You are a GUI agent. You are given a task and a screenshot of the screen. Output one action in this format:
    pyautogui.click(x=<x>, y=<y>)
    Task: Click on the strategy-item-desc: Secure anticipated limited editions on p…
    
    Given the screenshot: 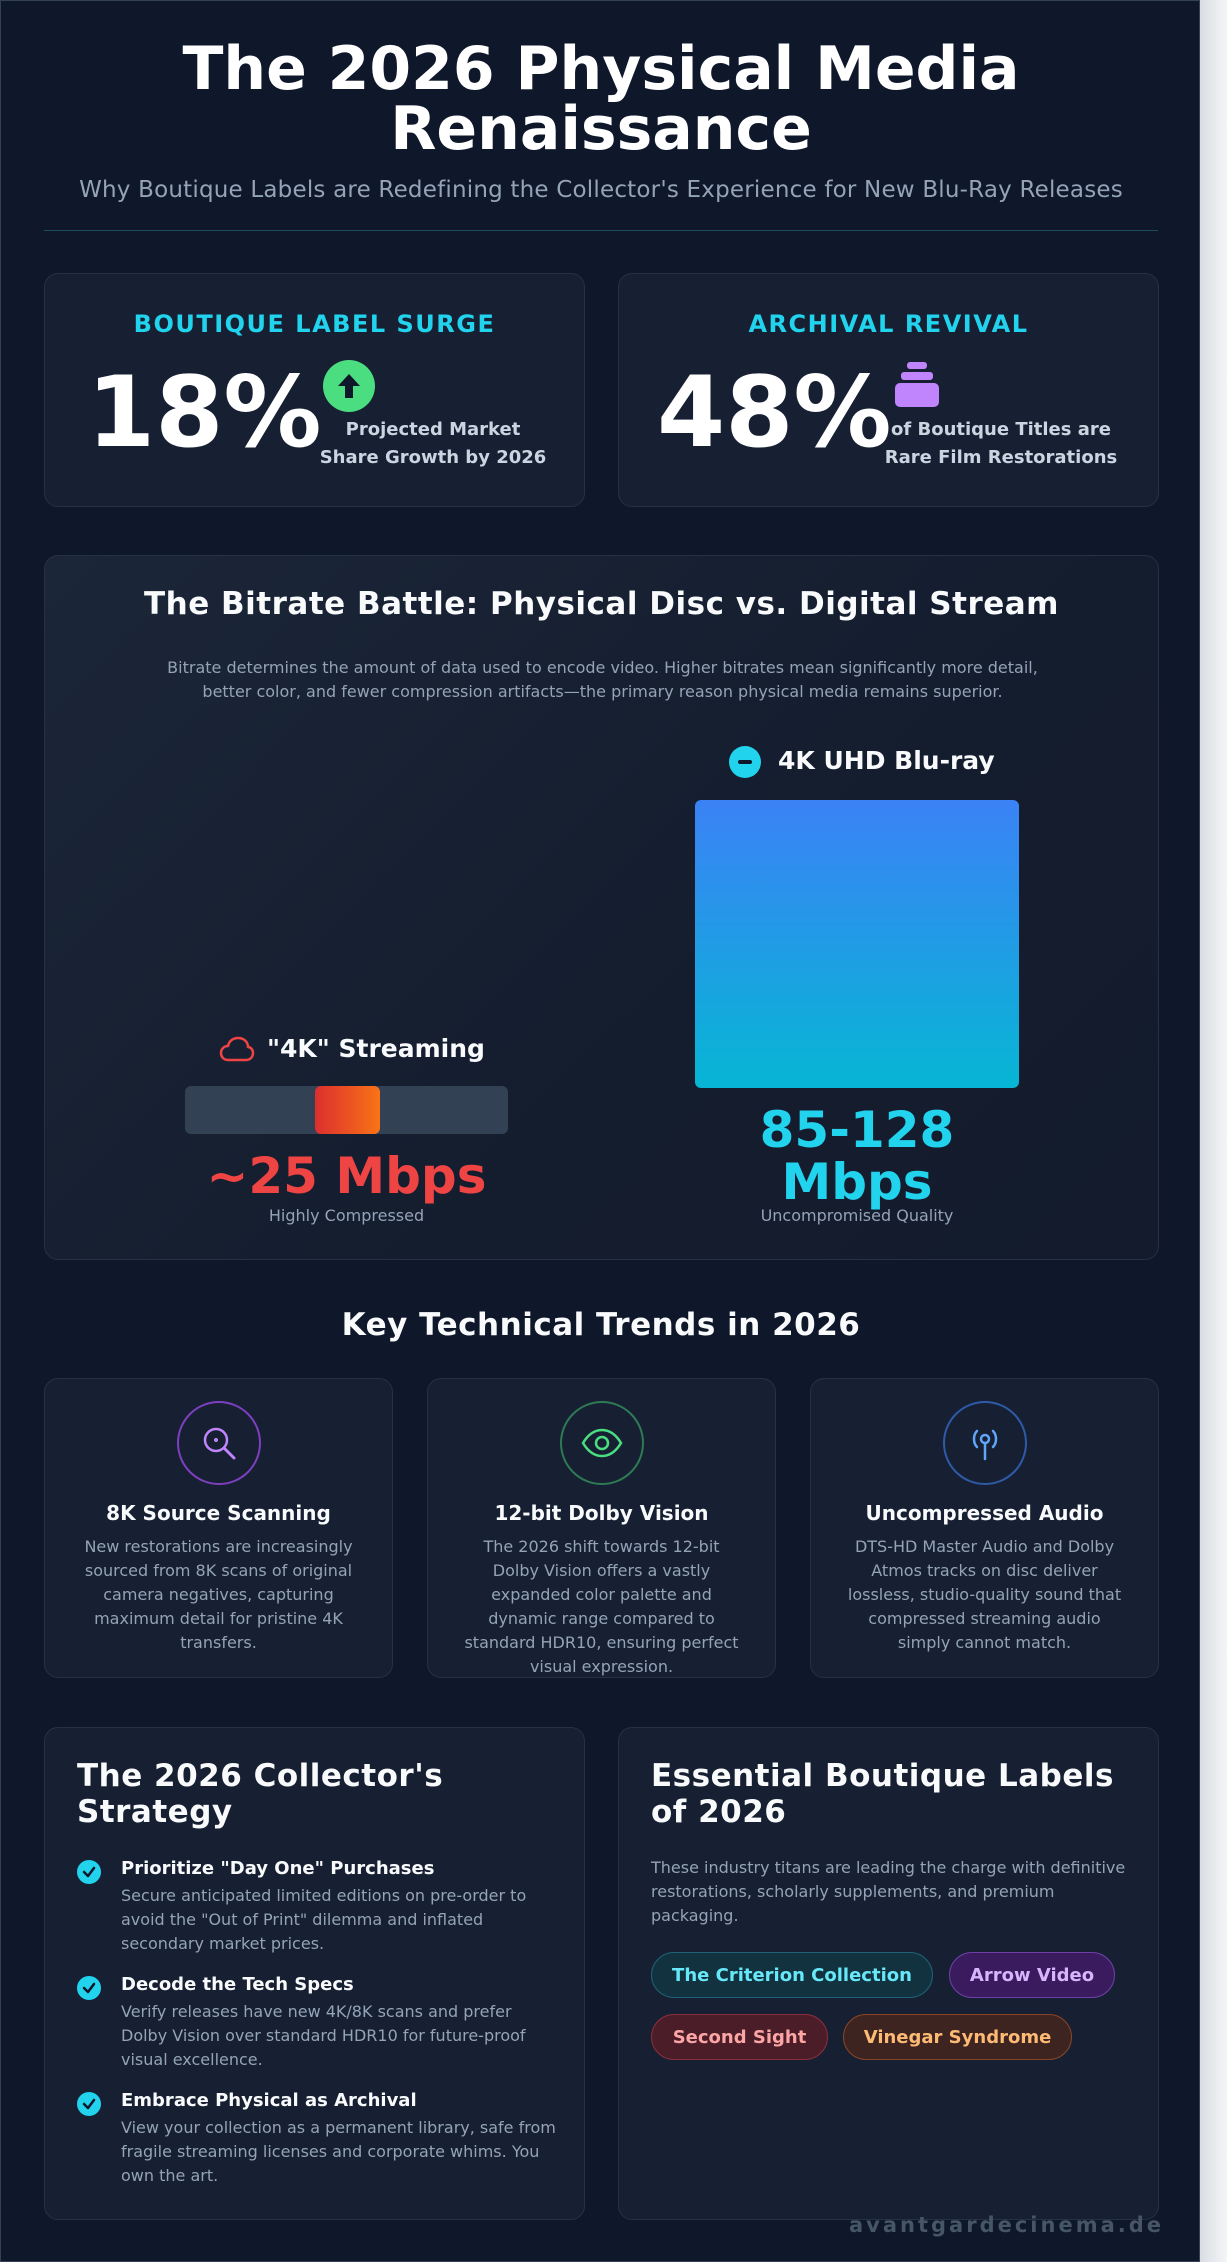 What is the action you would take?
    pyautogui.click(x=324, y=1919)
    